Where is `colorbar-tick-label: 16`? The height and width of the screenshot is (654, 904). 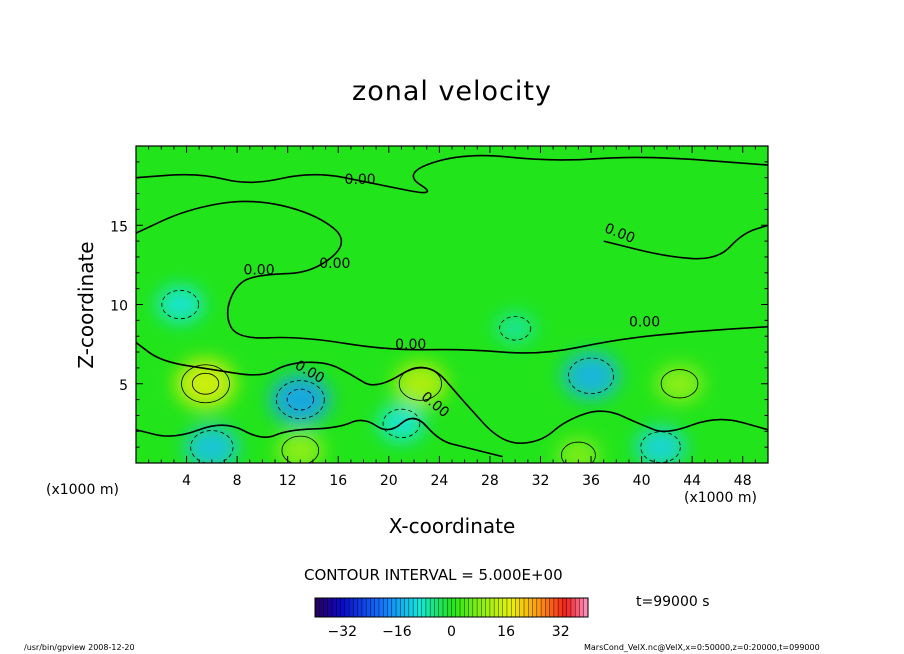
colorbar-tick-label: 16 is located at coordinates (506, 632).